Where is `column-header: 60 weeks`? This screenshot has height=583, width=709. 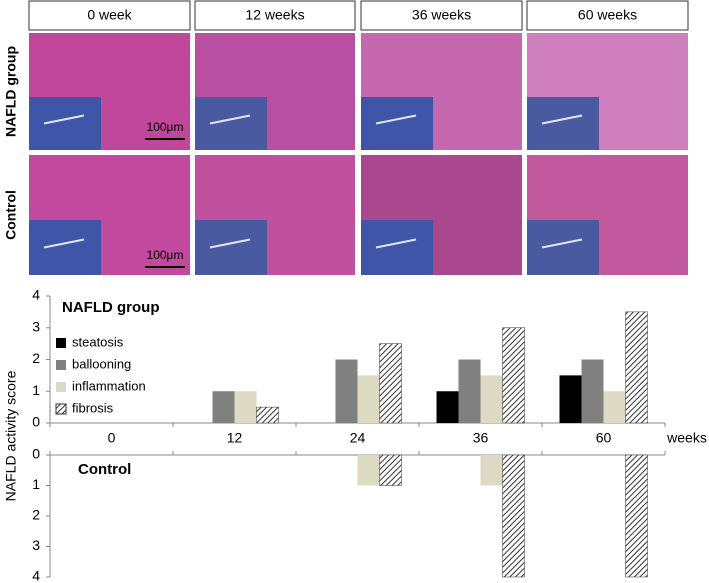
column-header: 60 weeks is located at coordinates (607, 15).